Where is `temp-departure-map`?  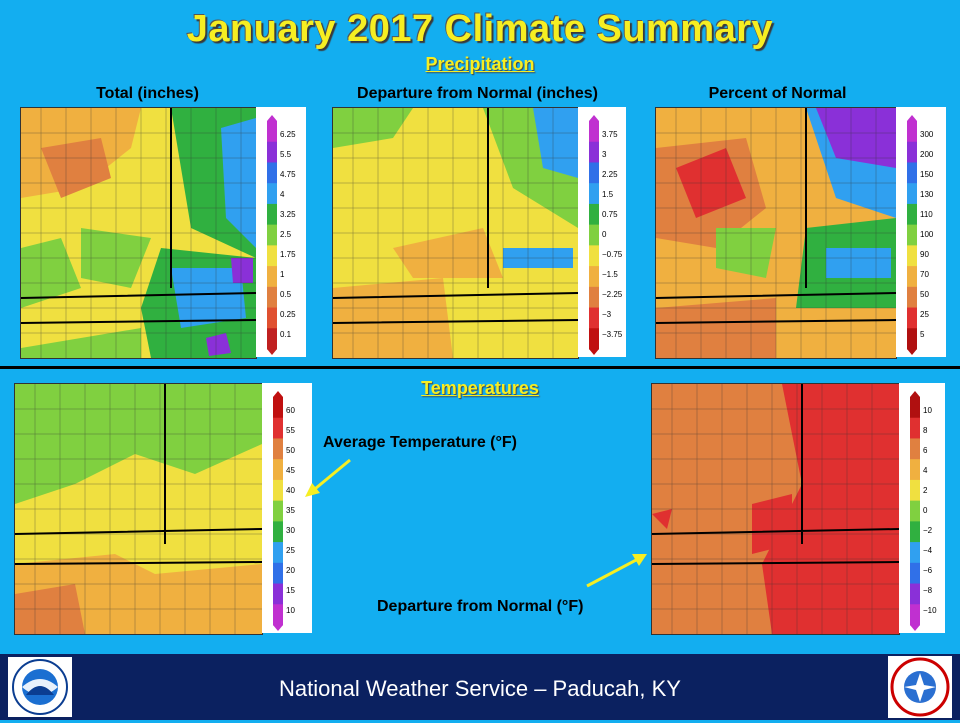 temp-departure-map is located at coordinates (775, 509).